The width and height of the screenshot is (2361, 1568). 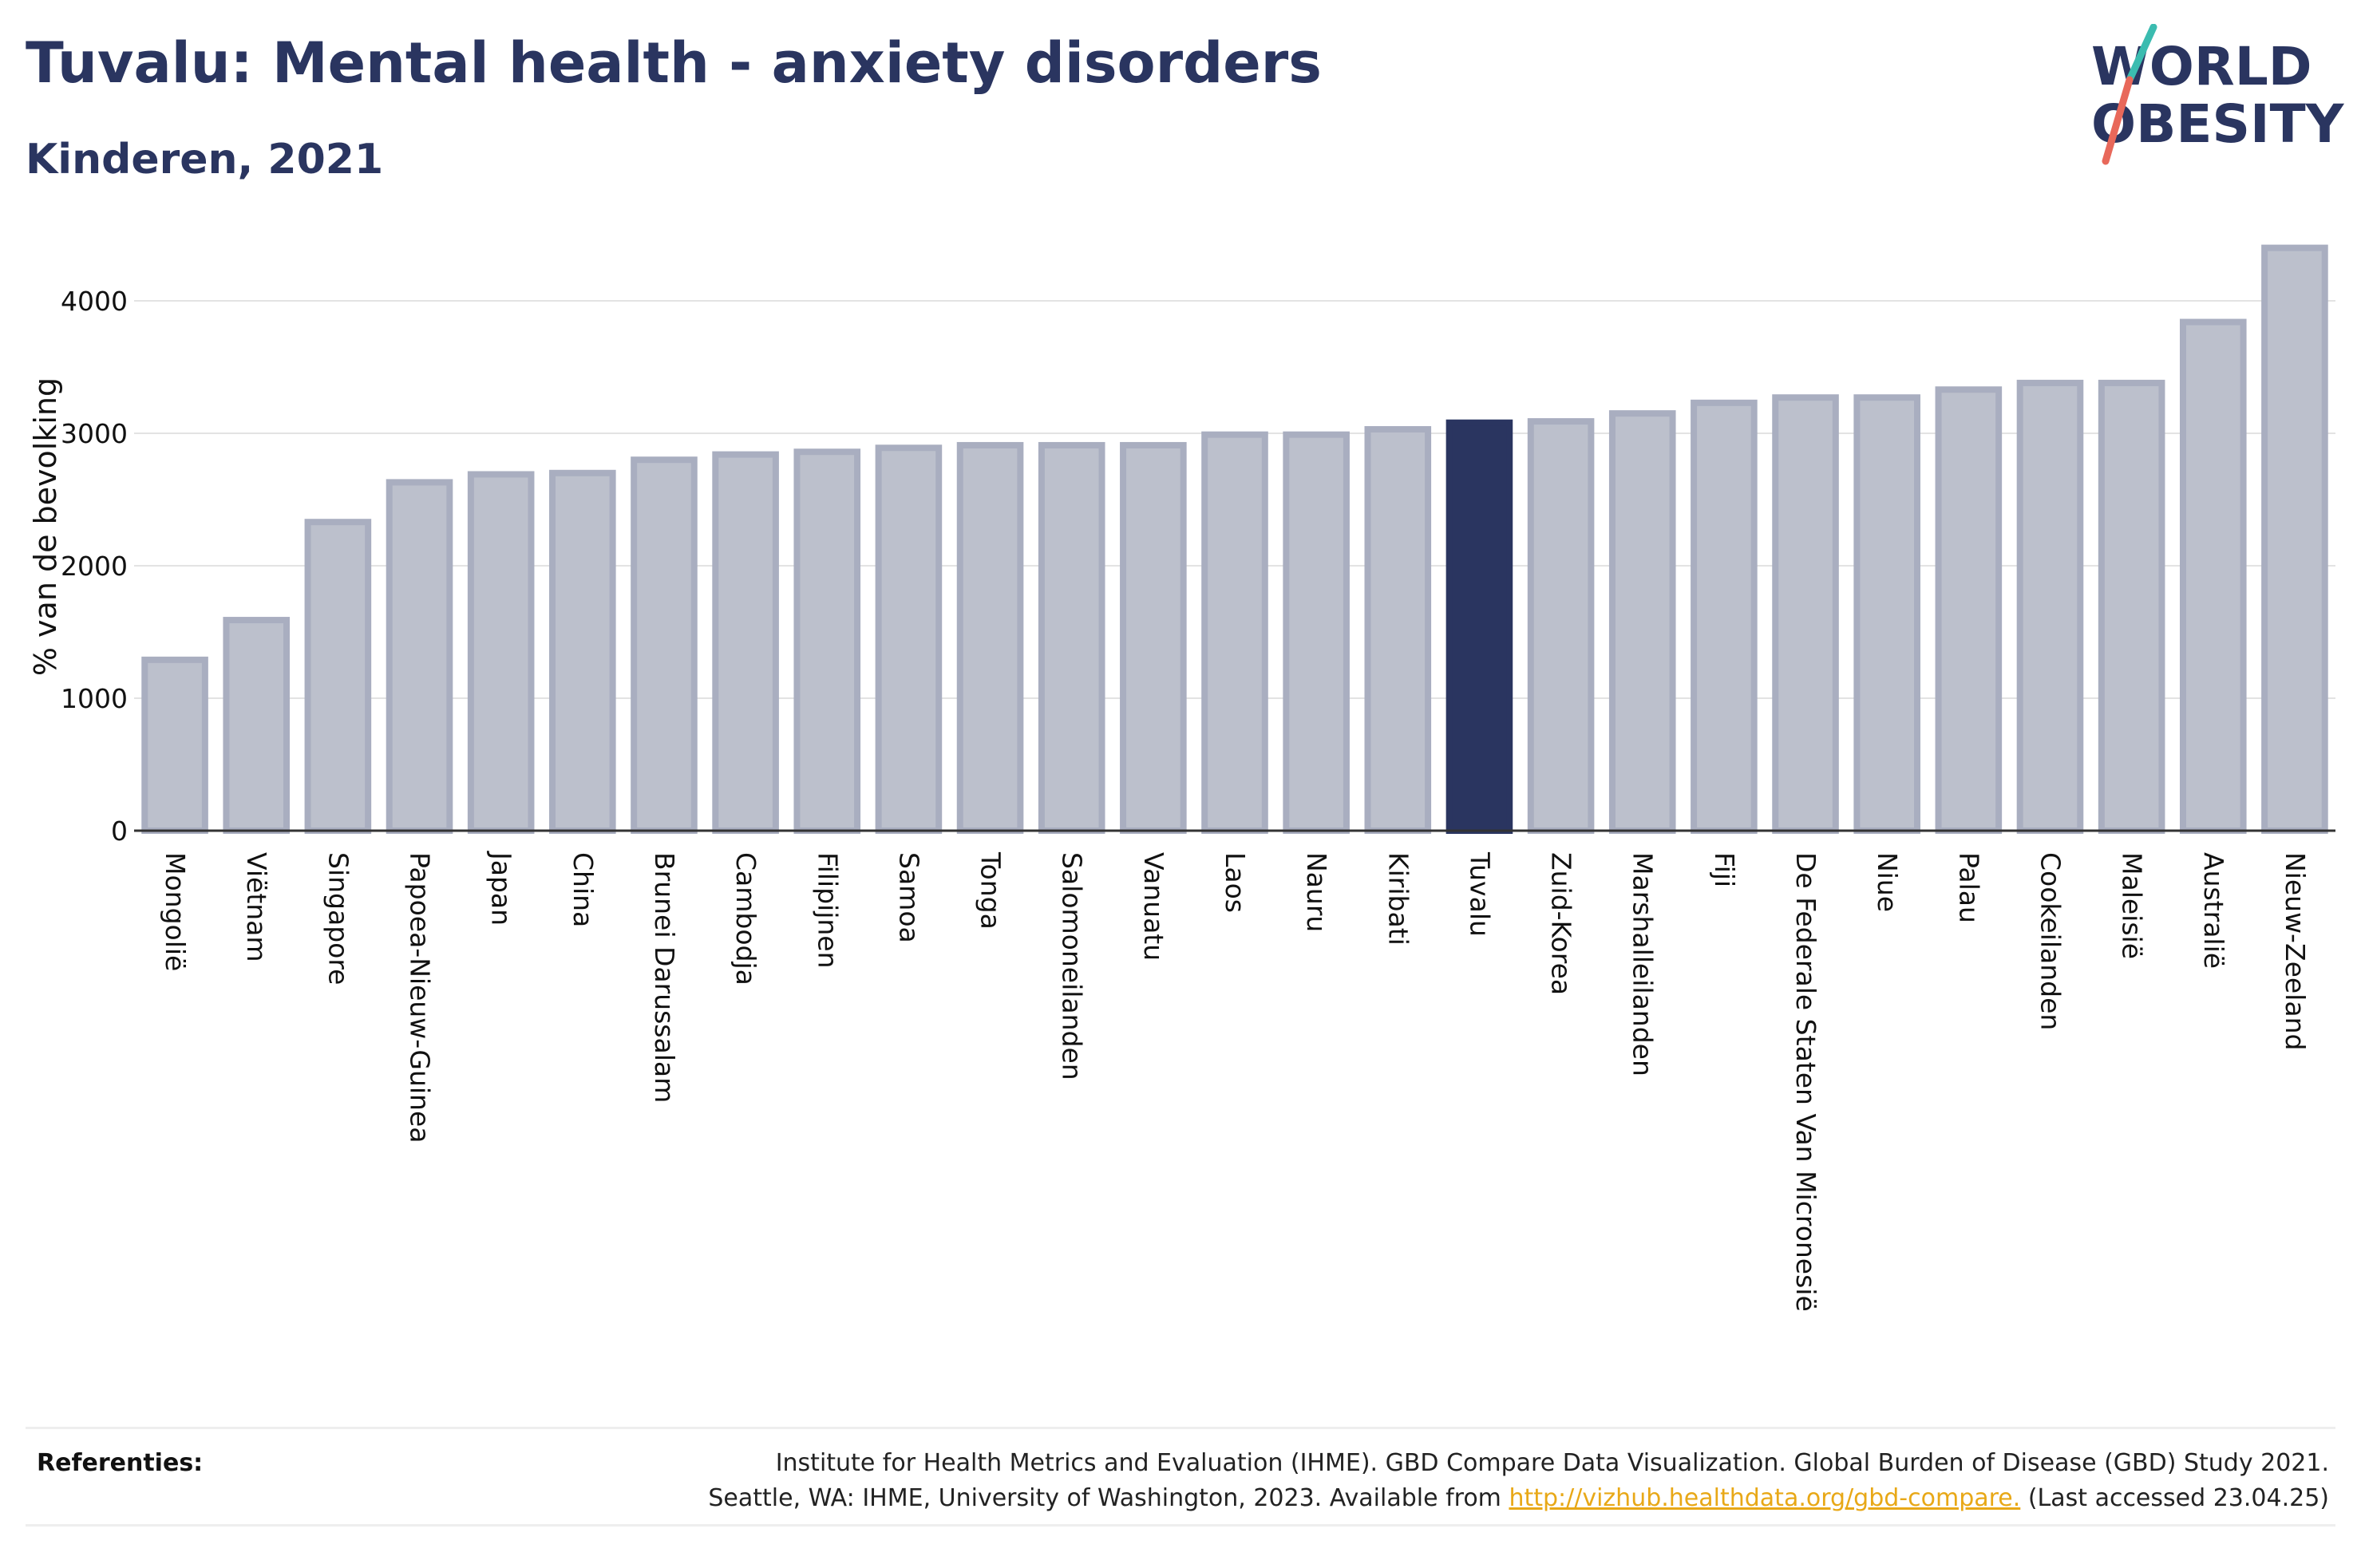 I want to click on x-tick-label: Zuid-Korea, so click(x=1561, y=923).